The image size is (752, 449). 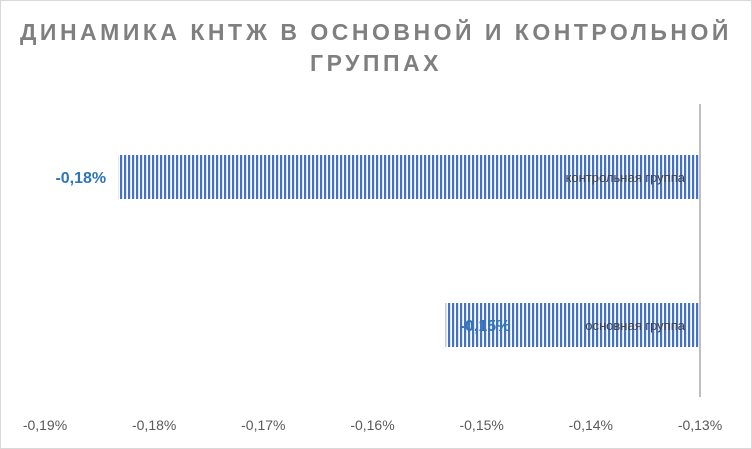 I want to click on x-tick-label: -0,19%, so click(x=45, y=425).